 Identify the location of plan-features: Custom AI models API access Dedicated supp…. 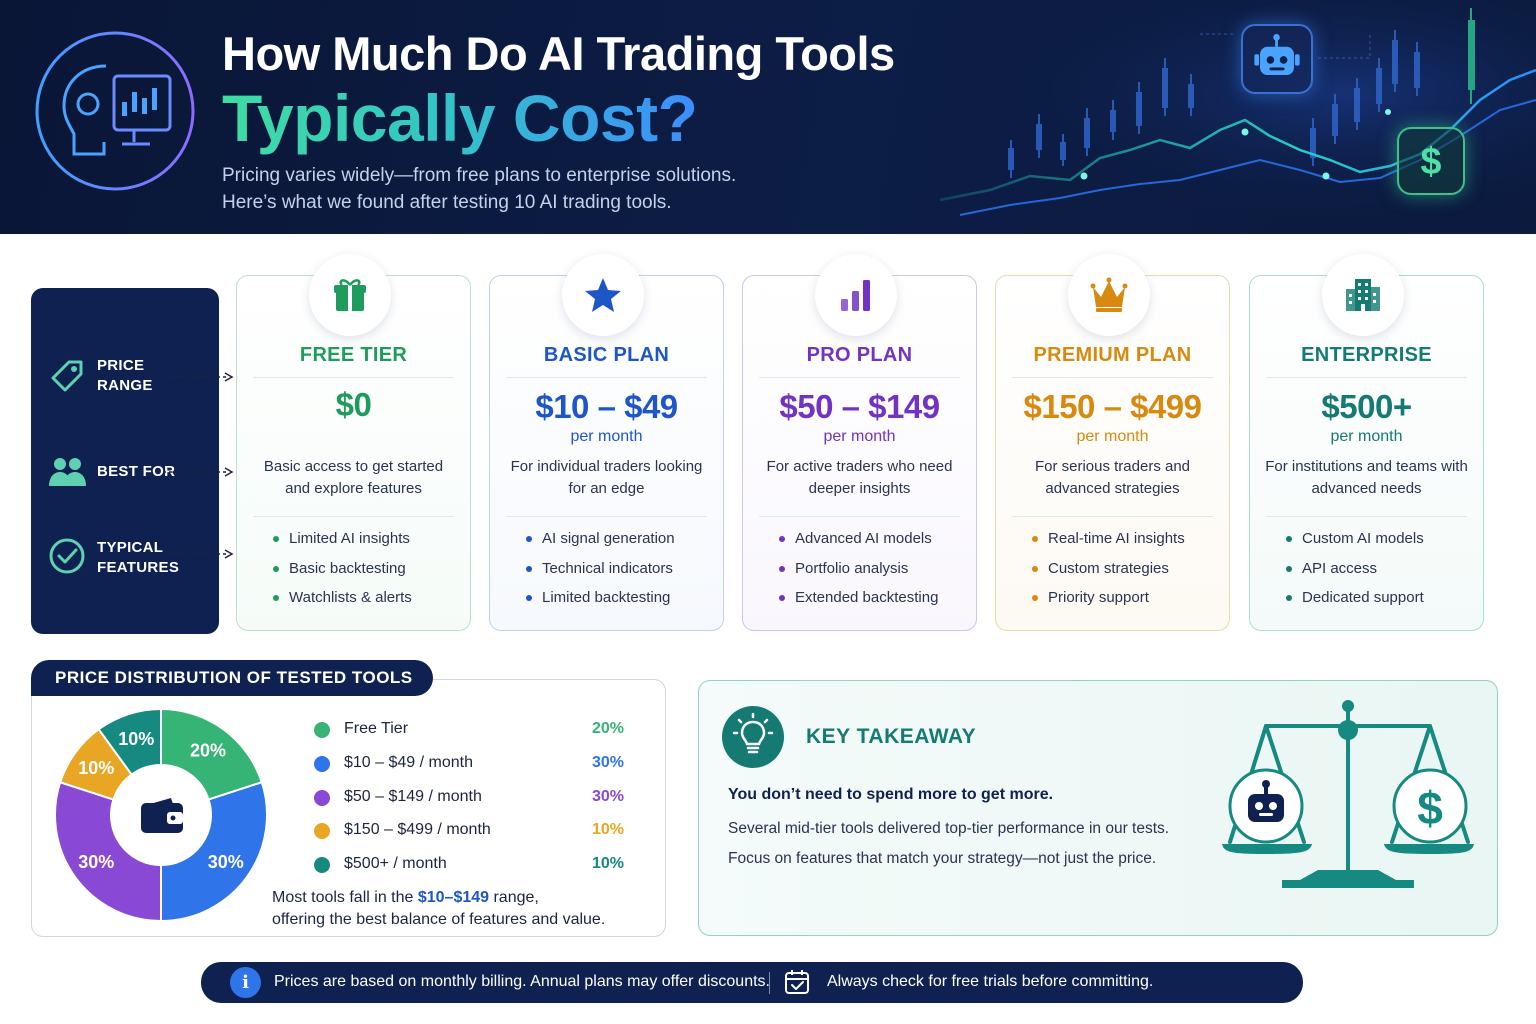
(1381, 572).